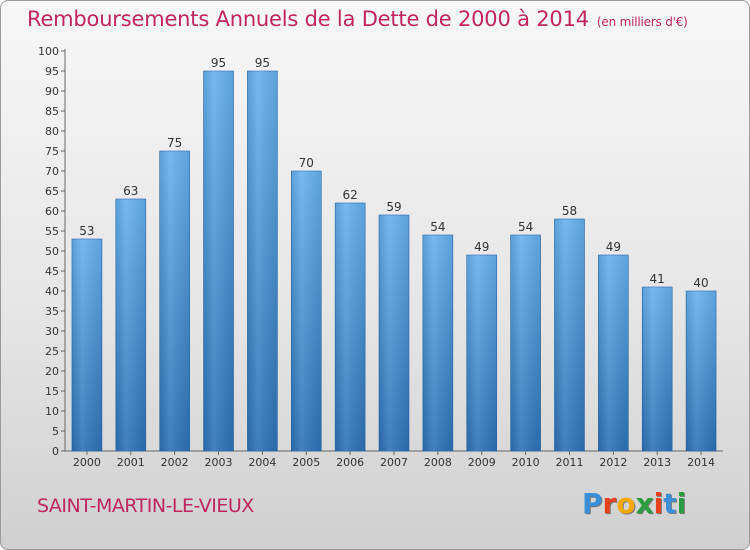  I want to click on x-tick-label: 2012, so click(613, 462).